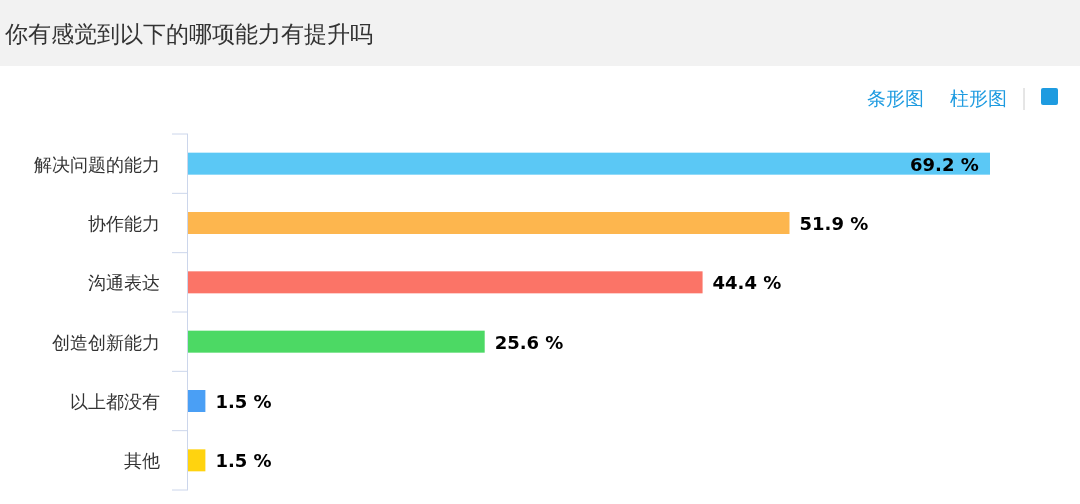  Describe the element at coordinates (747, 283) in the screenshot. I see `data-label: 44.4 %` at that location.